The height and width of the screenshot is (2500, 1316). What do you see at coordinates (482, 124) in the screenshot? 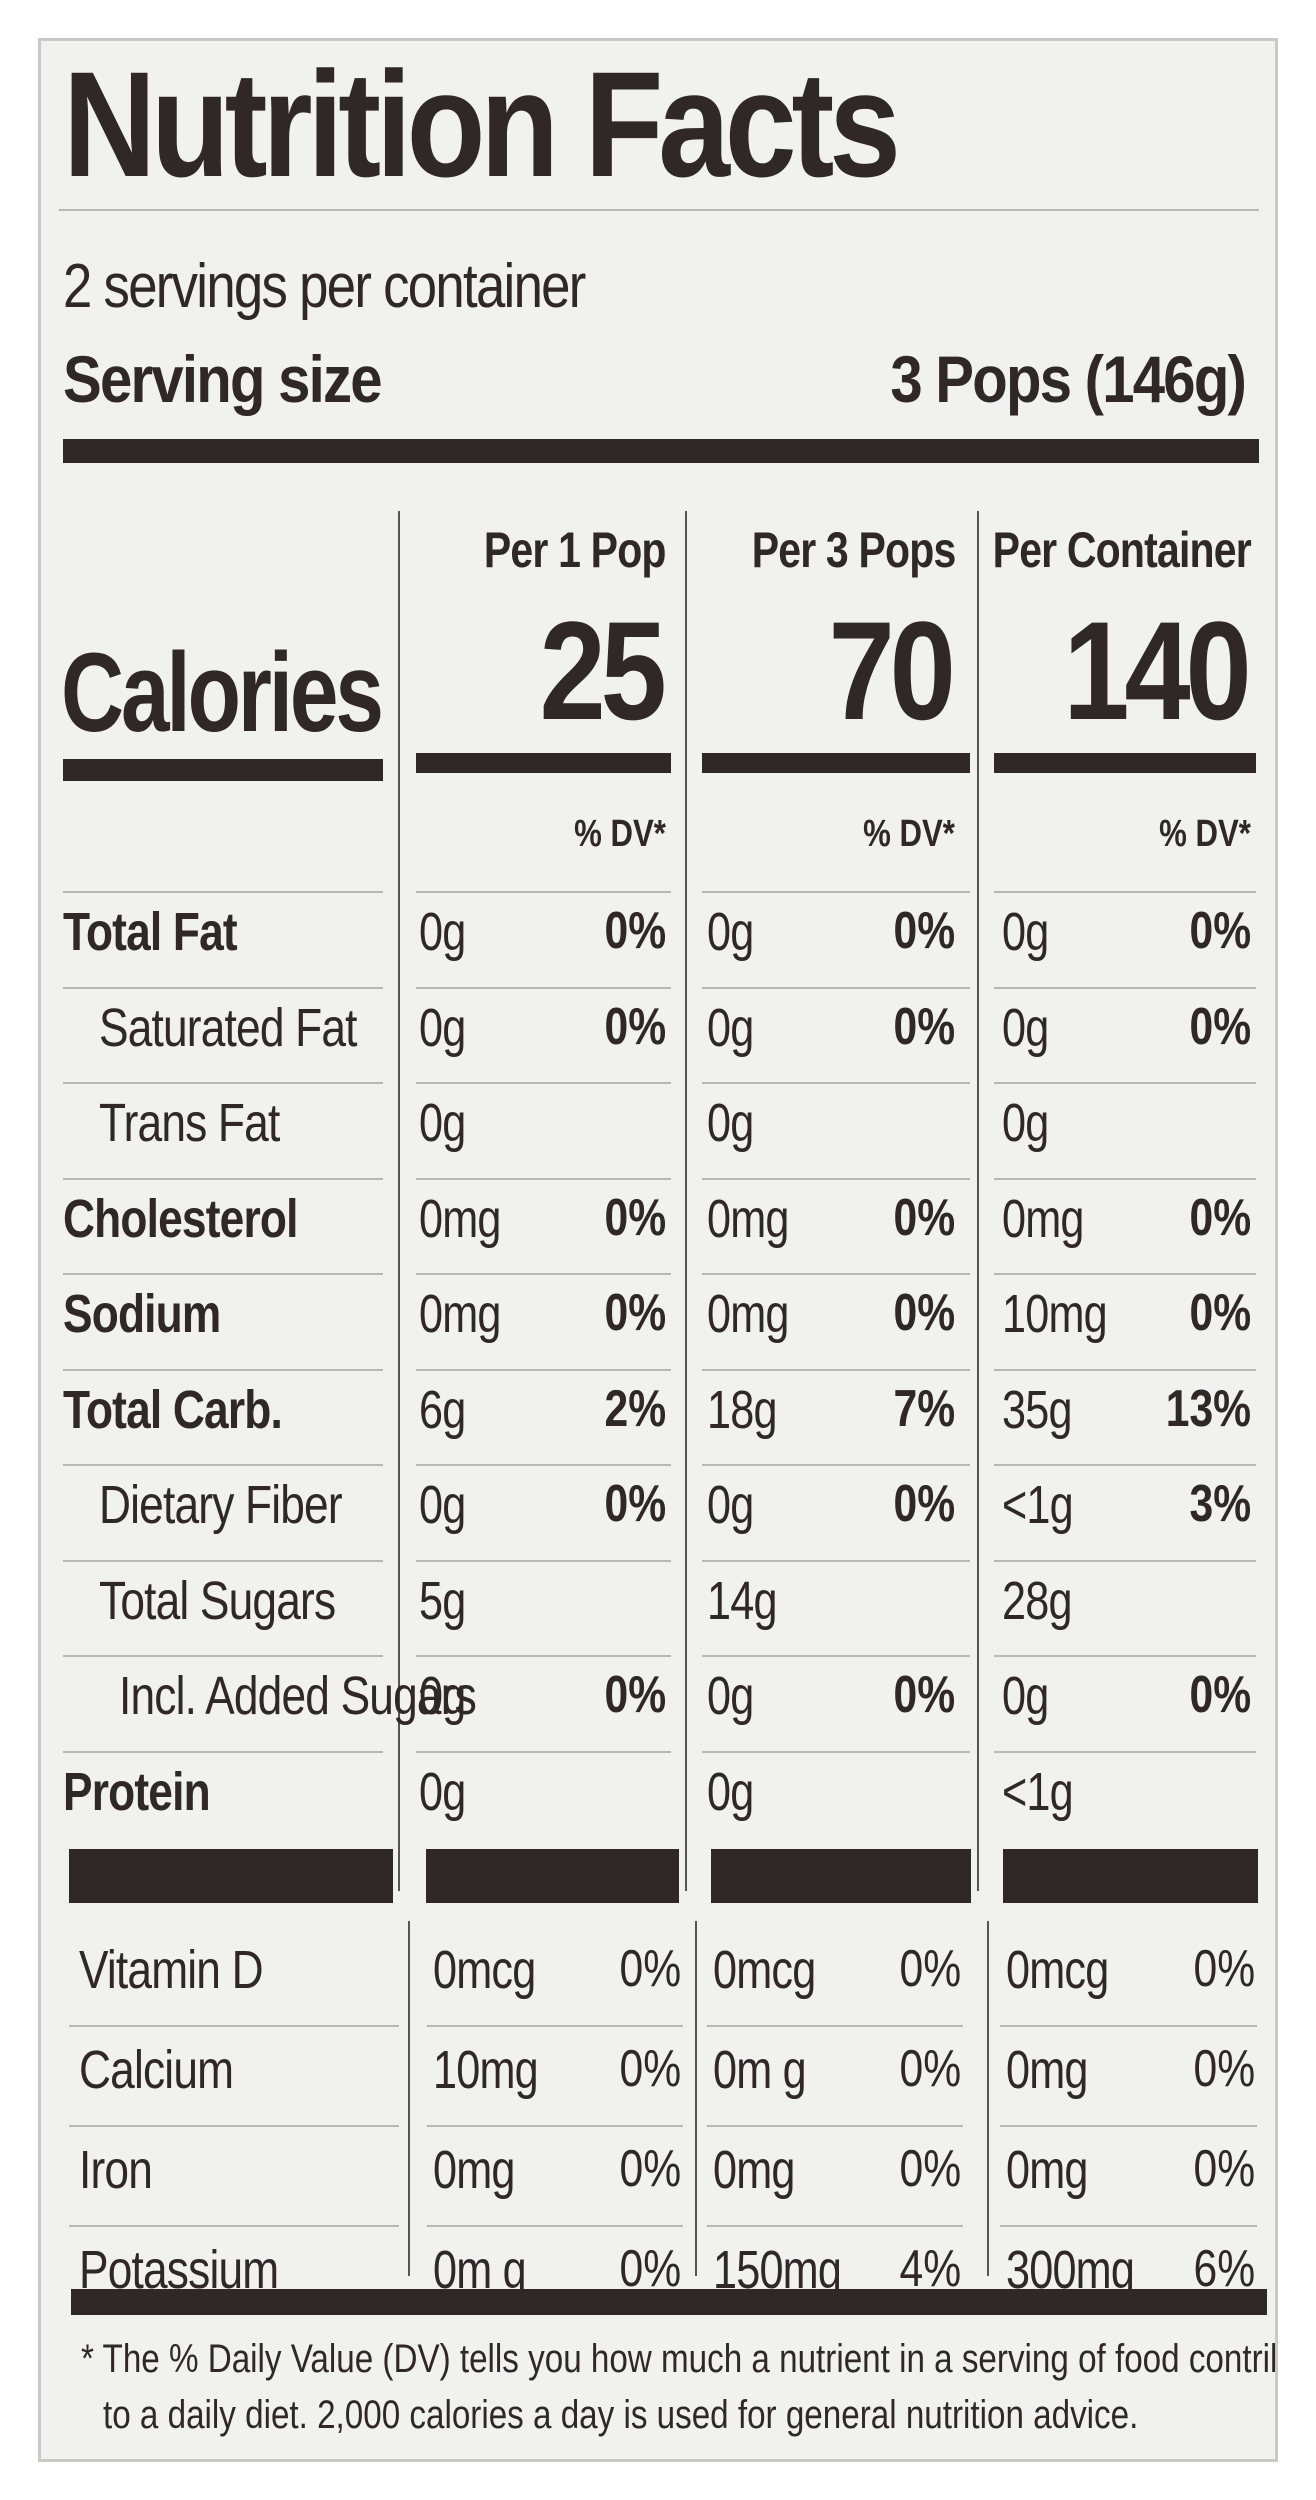
I see `label-title: Nutrition Facts` at bounding box center [482, 124].